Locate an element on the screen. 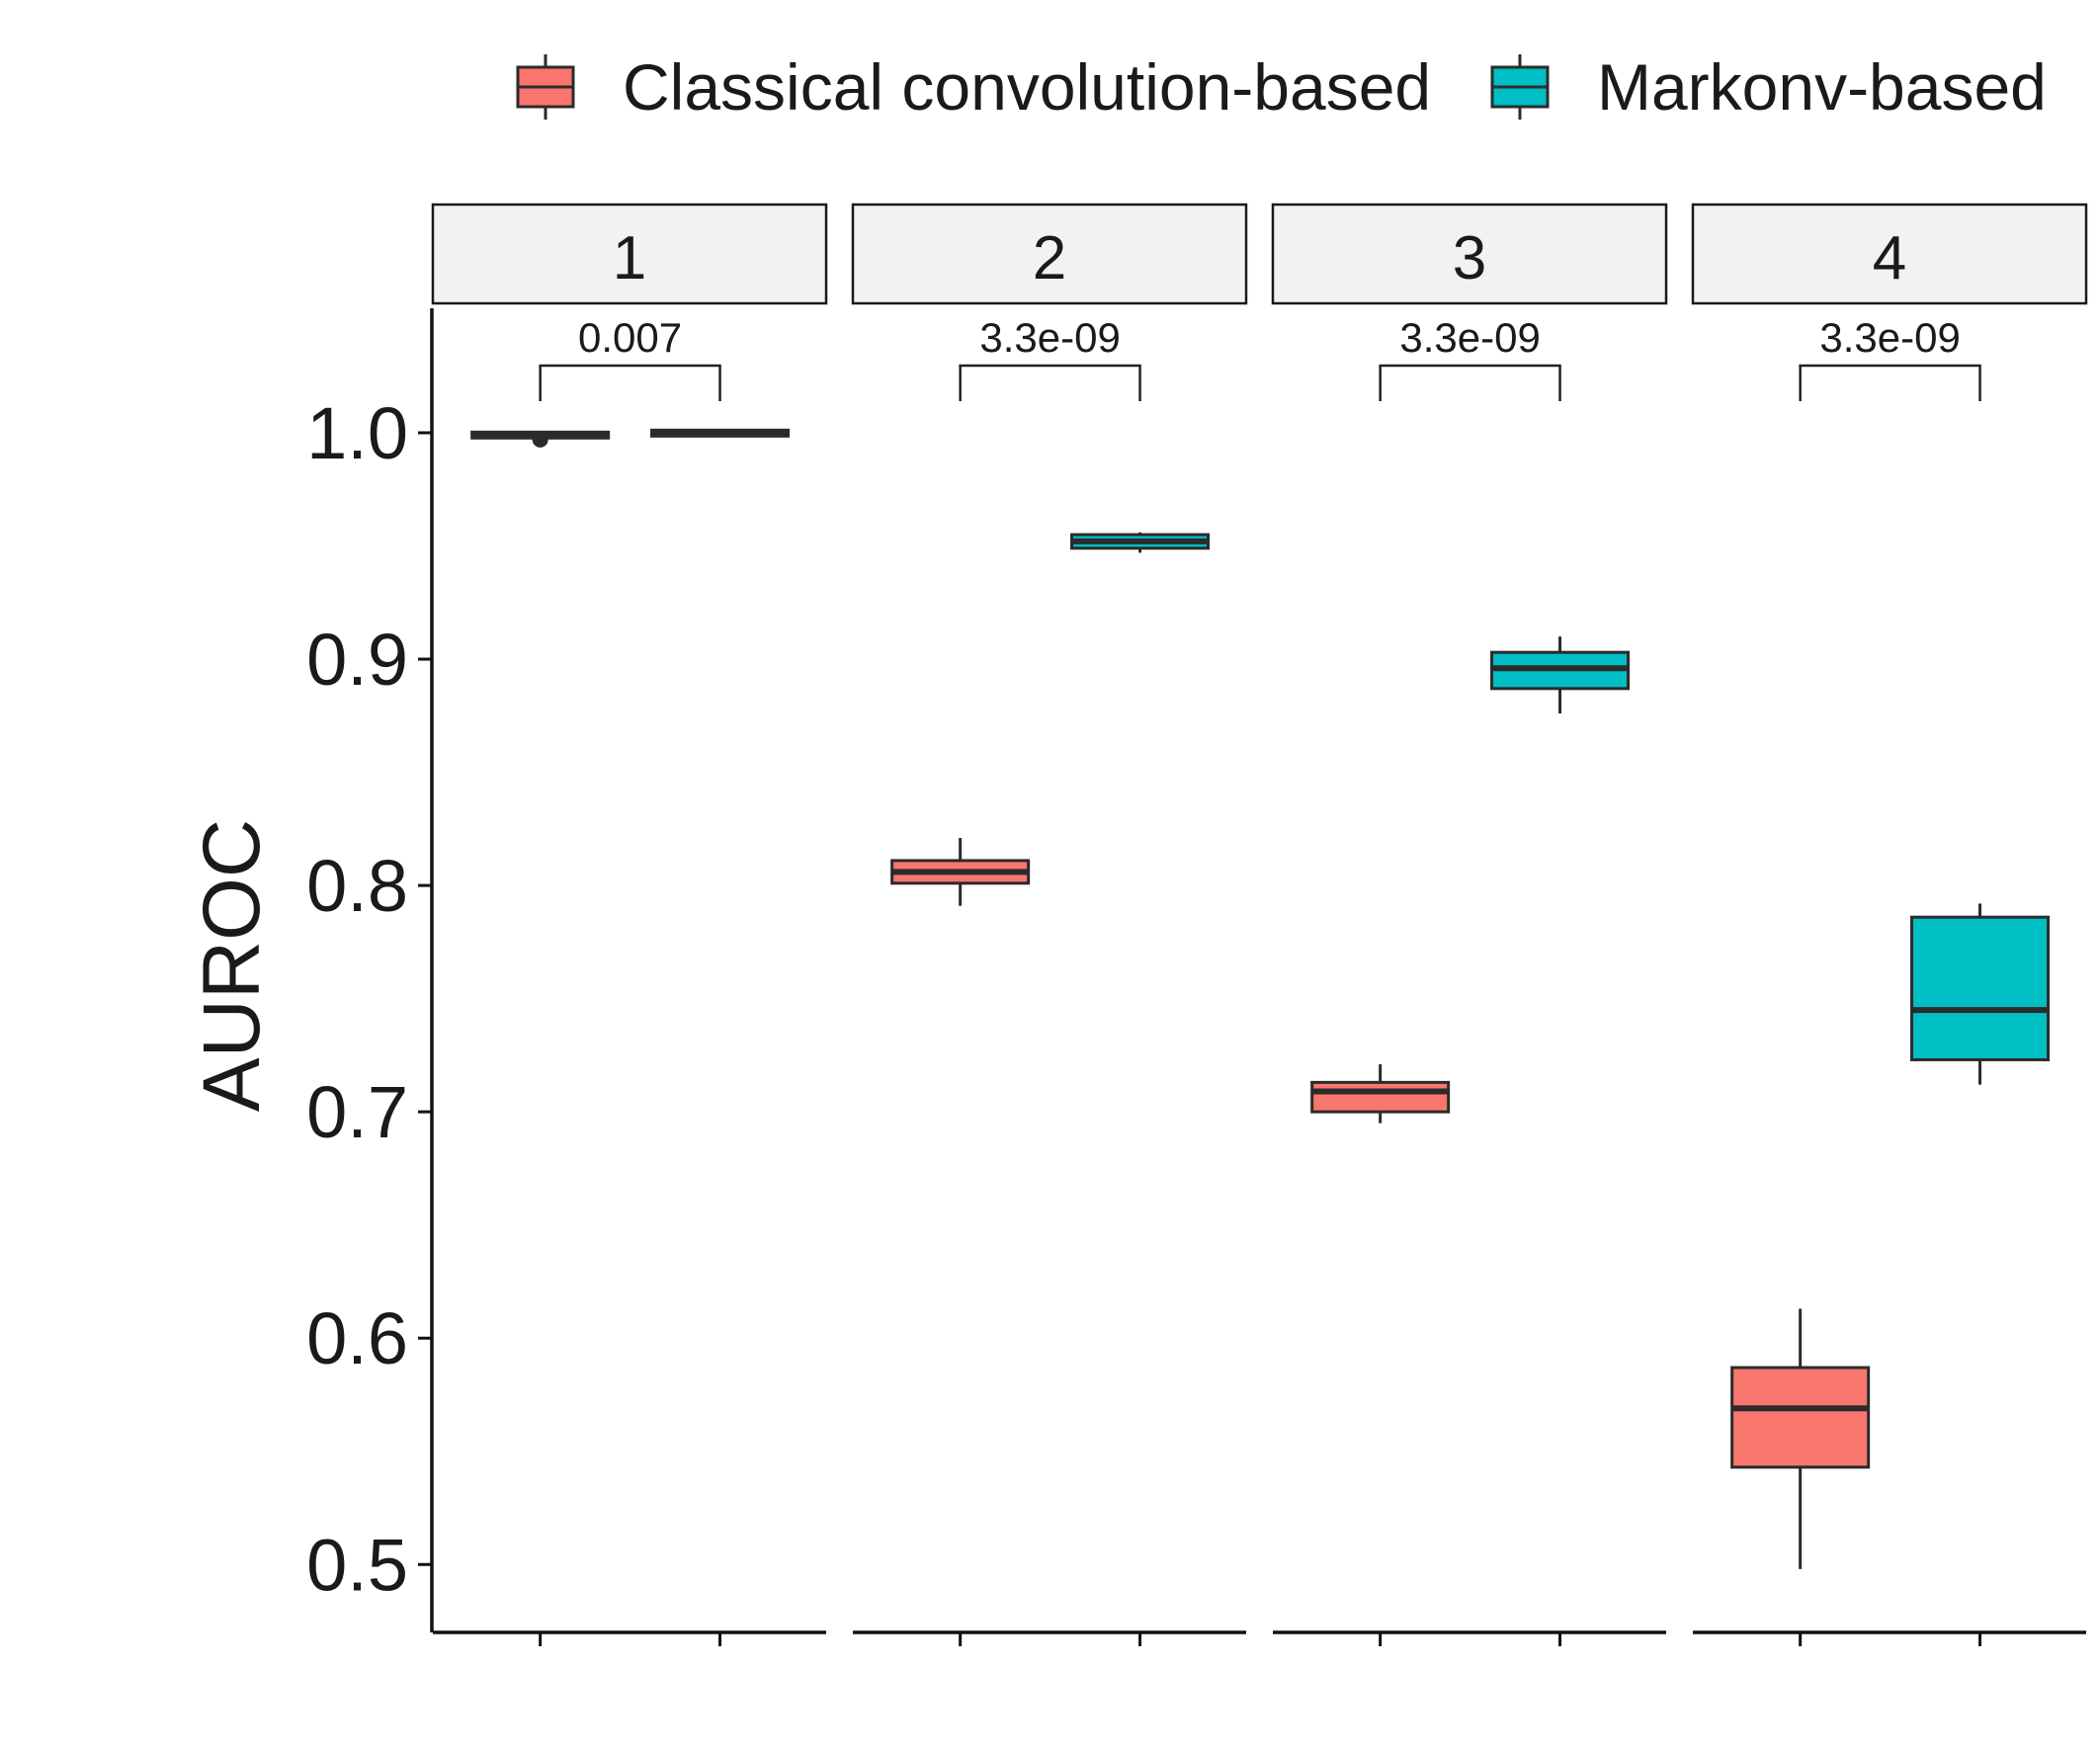 The image size is (2100, 1750). legend-label: Markonv-based is located at coordinates (1822, 87).